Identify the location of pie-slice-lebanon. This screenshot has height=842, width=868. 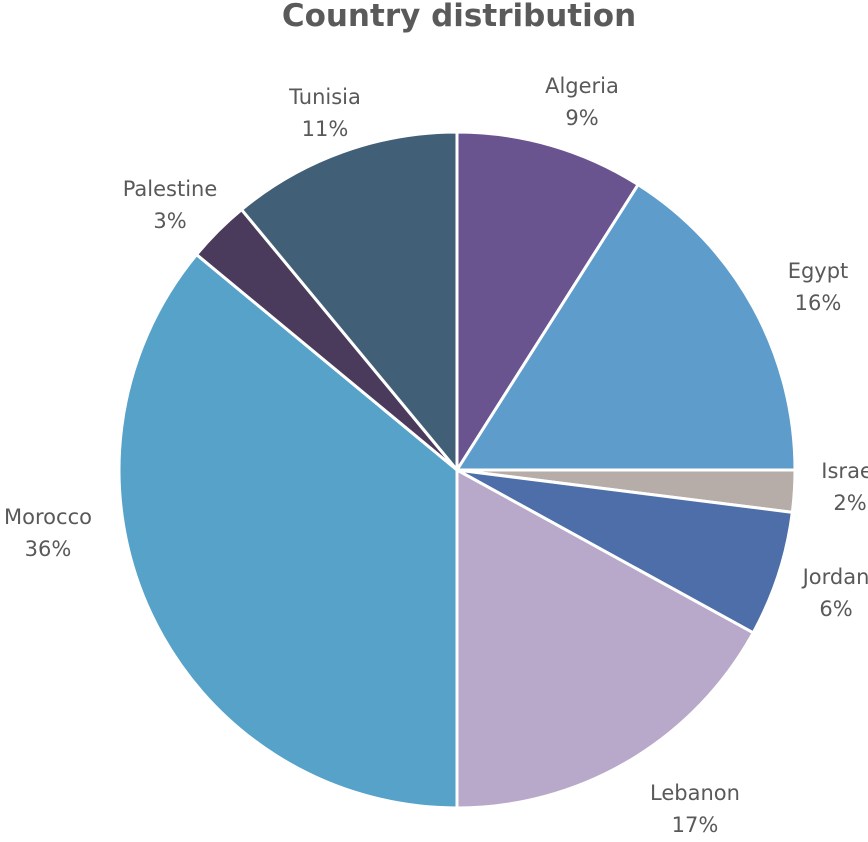
(605, 638).